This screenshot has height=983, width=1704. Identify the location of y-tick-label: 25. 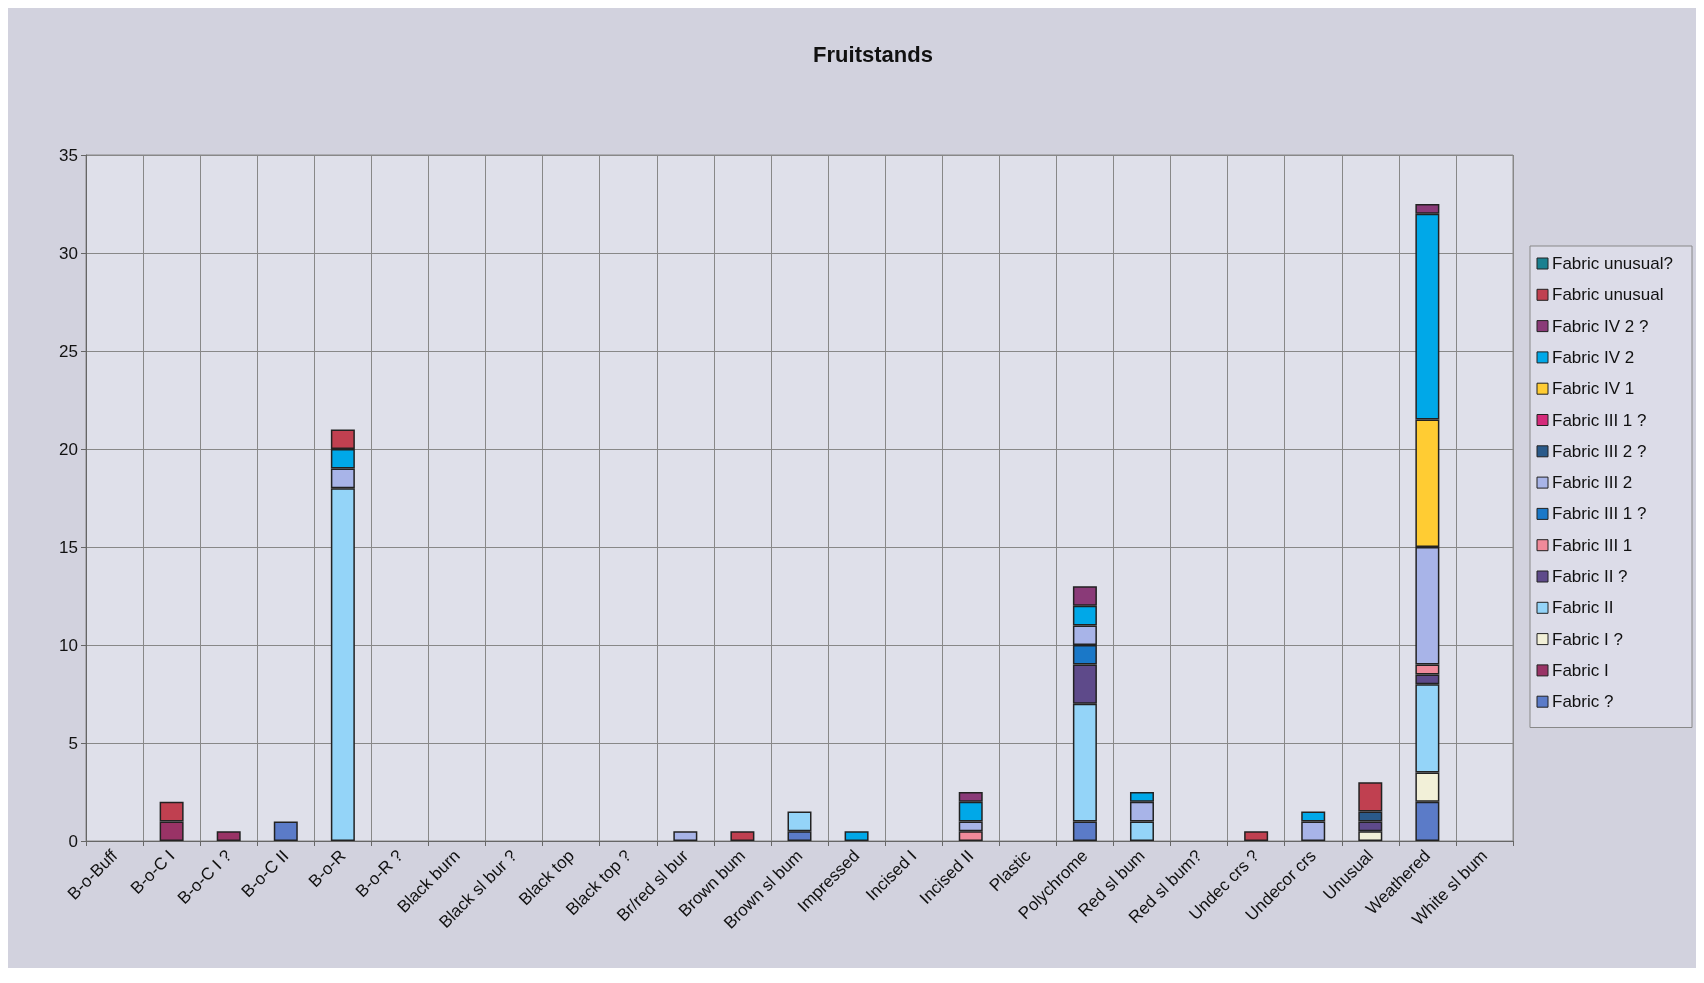
(68, 351).